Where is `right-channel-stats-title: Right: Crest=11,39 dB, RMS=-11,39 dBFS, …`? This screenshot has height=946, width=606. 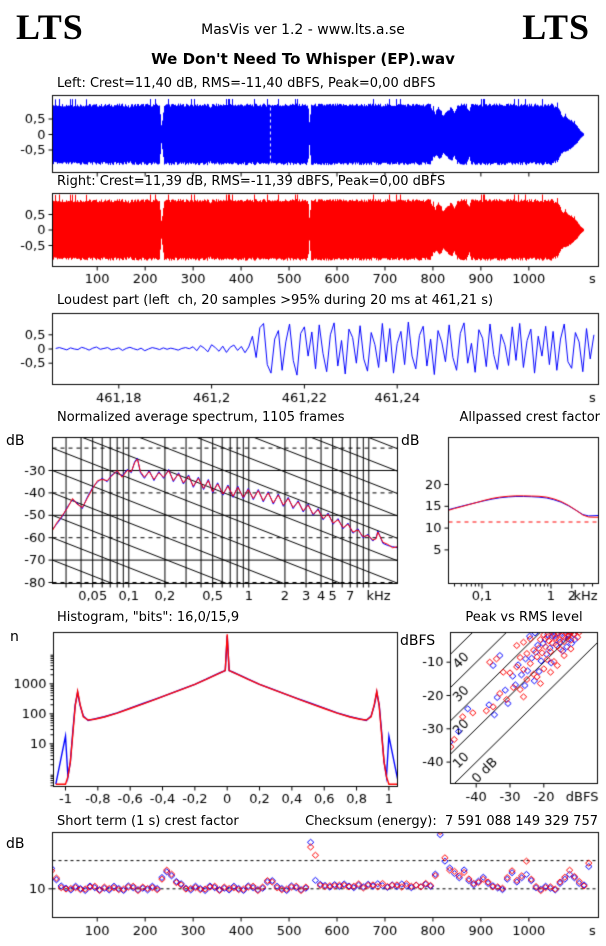
right-channel-stats-title: Right: Crest=11,39 dB, RMS=-11,39 dBFS, … is located at coordinates (251, 181).